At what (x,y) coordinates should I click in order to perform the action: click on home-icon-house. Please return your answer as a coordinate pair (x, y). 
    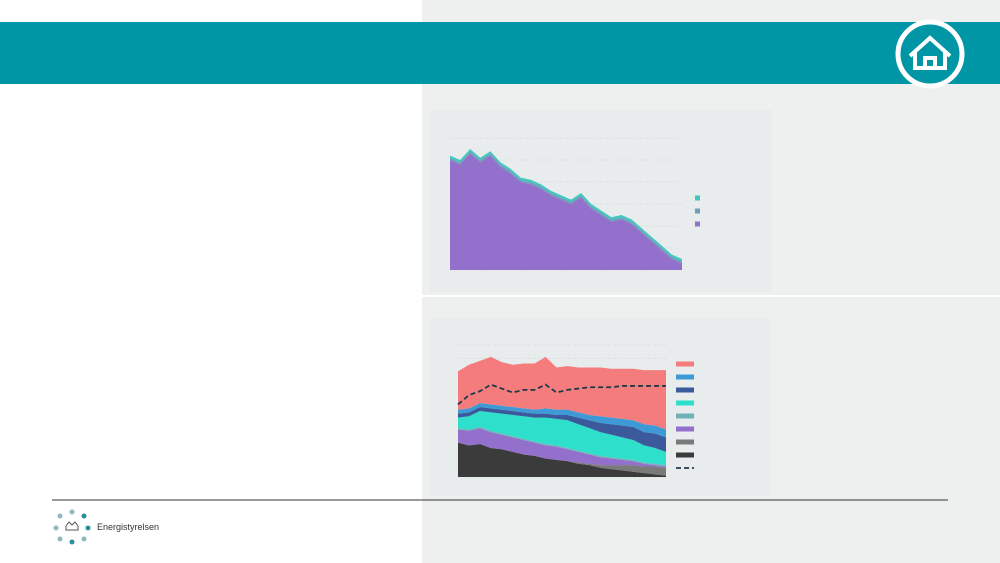
    Looking at the image, I should click on (930, 52).